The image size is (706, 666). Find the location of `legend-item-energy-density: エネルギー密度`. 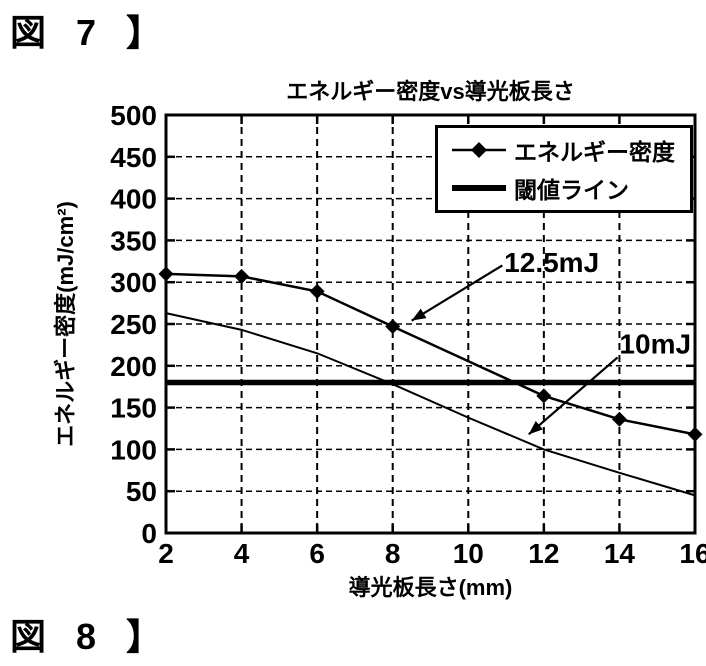

legend-item-energy-density: エネルギー密度 is located at coordinates (571, 150).